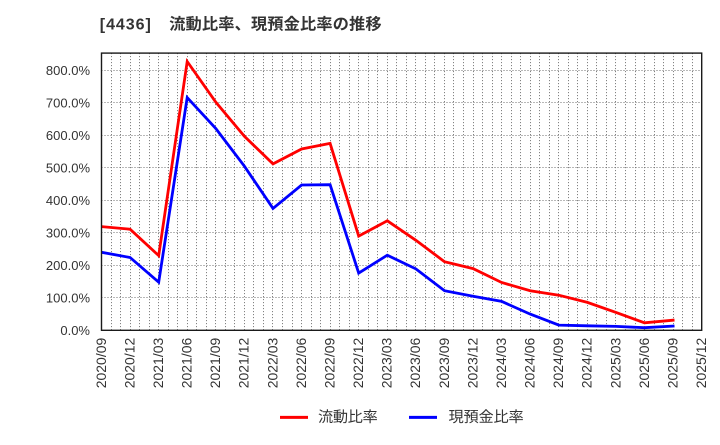 This screenshot has width=720, height=445. What do you see at coordinates (68, 200) in the screenshot?
I see `svg-text: 400.0%` at bounding box center [68, 200].